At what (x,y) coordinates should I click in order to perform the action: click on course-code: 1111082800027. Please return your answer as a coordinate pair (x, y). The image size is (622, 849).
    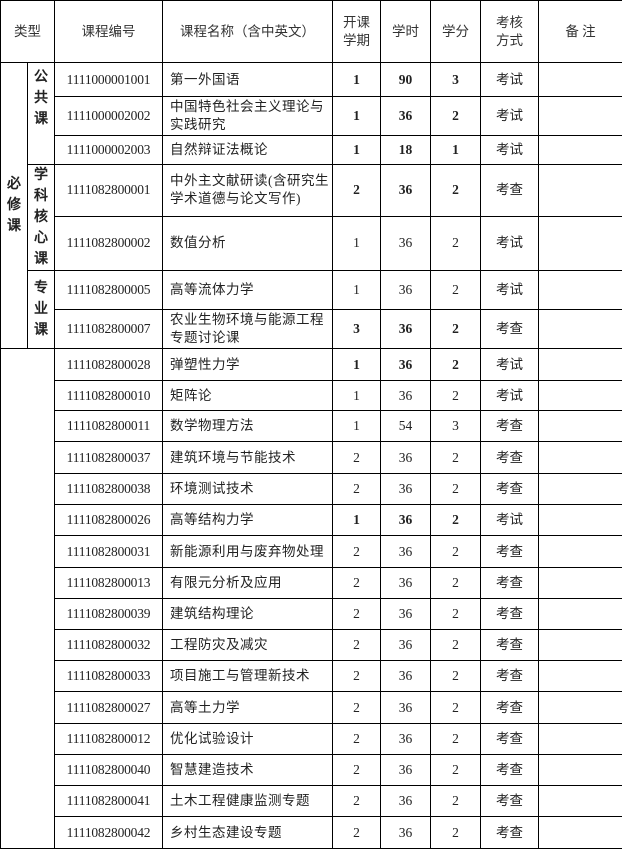
    Looking at the image, I should click on (109, 708).